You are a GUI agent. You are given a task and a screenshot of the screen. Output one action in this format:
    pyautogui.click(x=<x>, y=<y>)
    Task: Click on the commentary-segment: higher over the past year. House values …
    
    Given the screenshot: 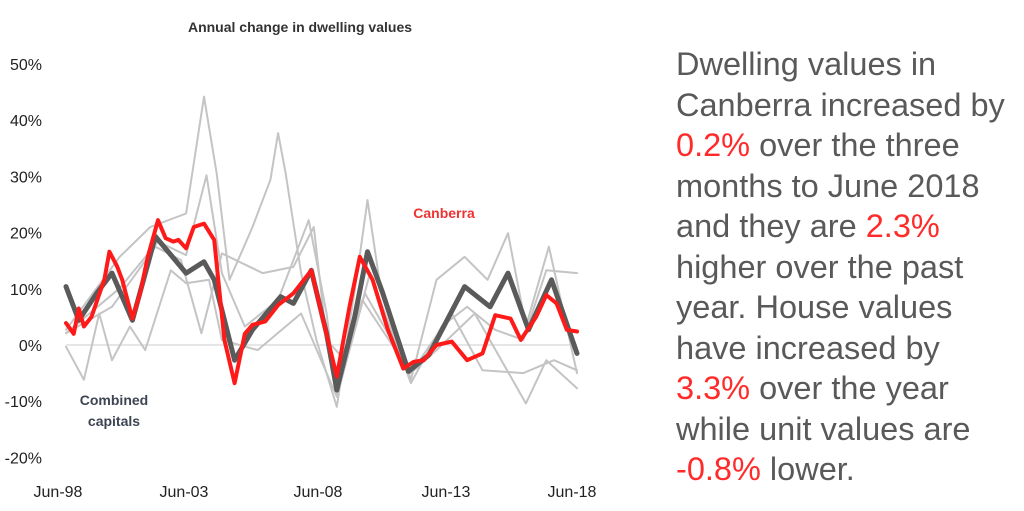 What is the action you would take?
    pyautogui.click(x=820, y=307)
    